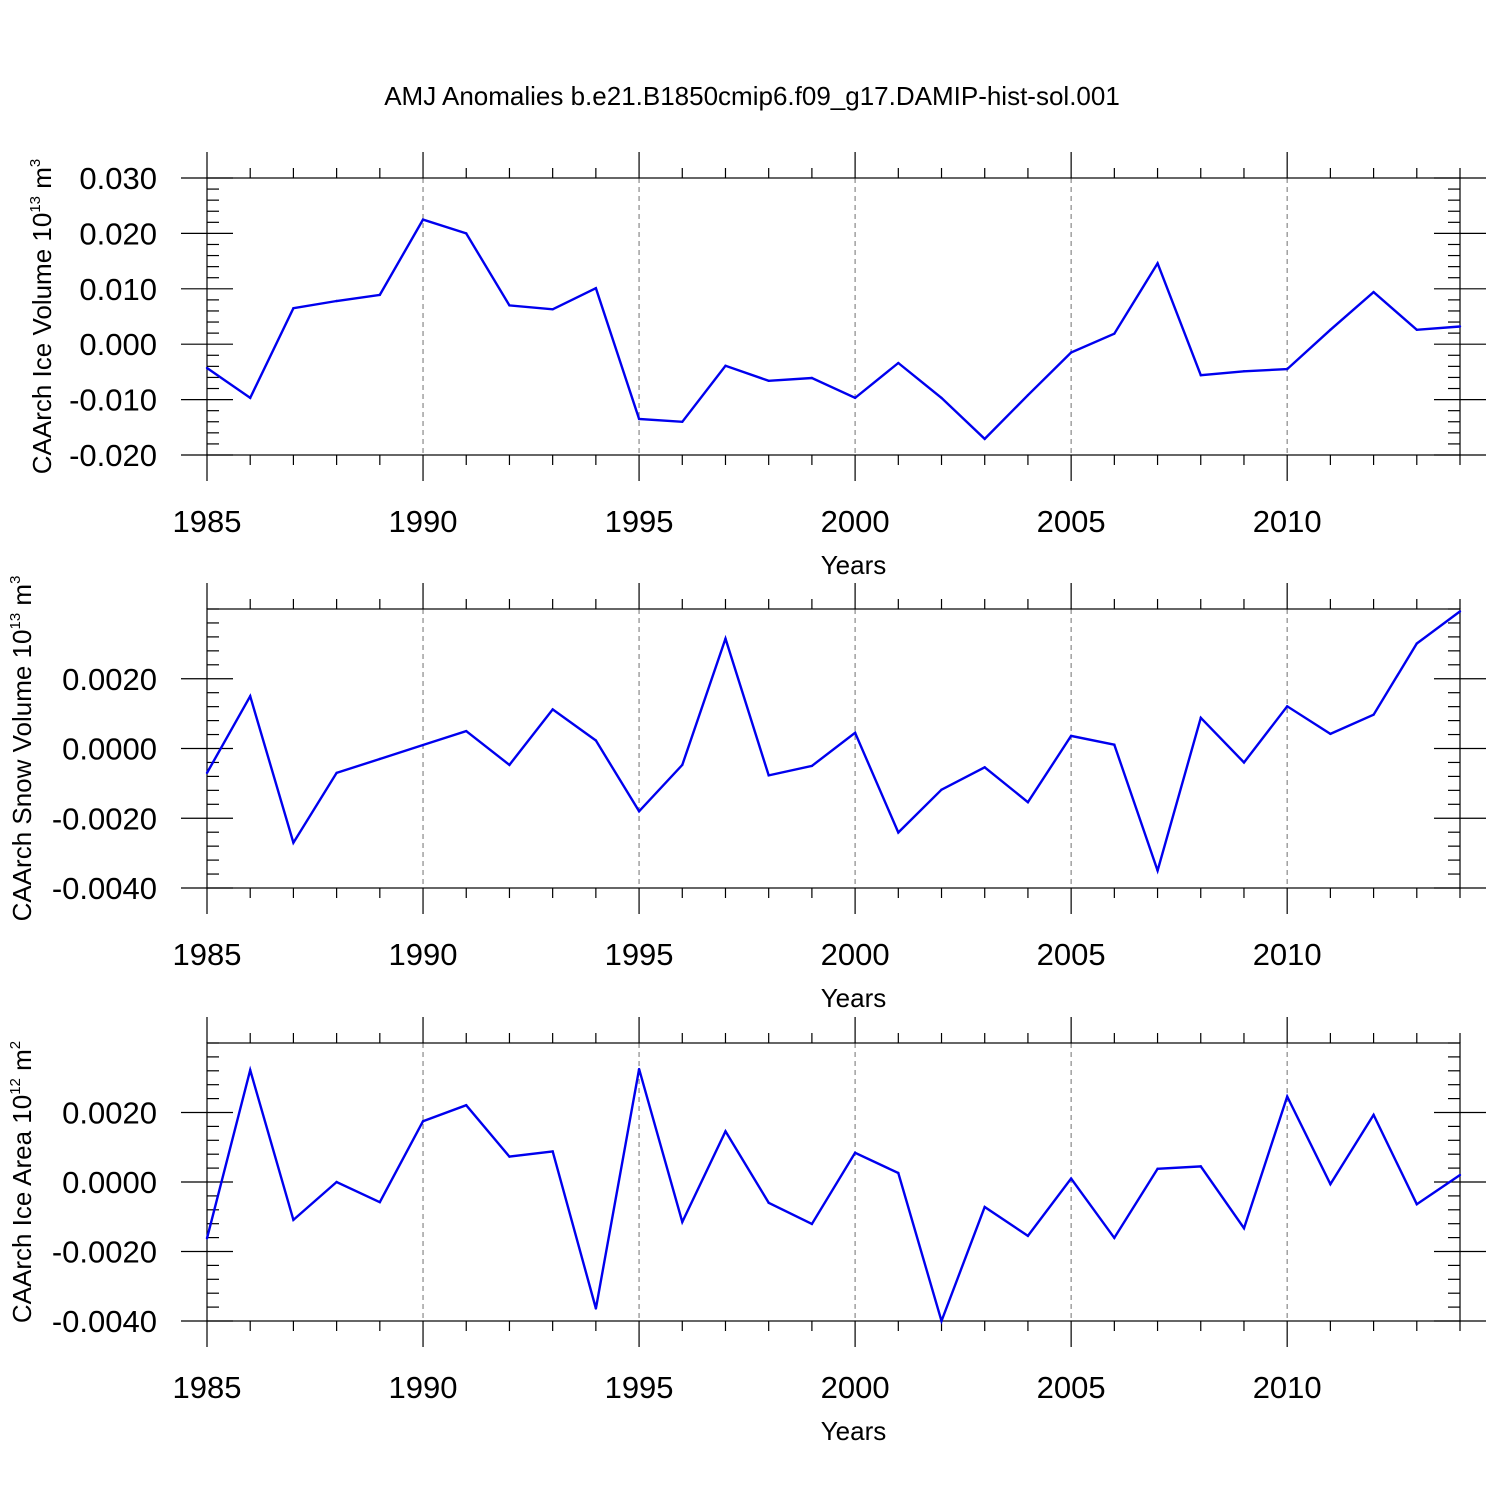 The image size is (1500, 1500). Describe the element at coordinates (1071, 521) in the screenshot. I see `x-tick-label: 2005` at that location.